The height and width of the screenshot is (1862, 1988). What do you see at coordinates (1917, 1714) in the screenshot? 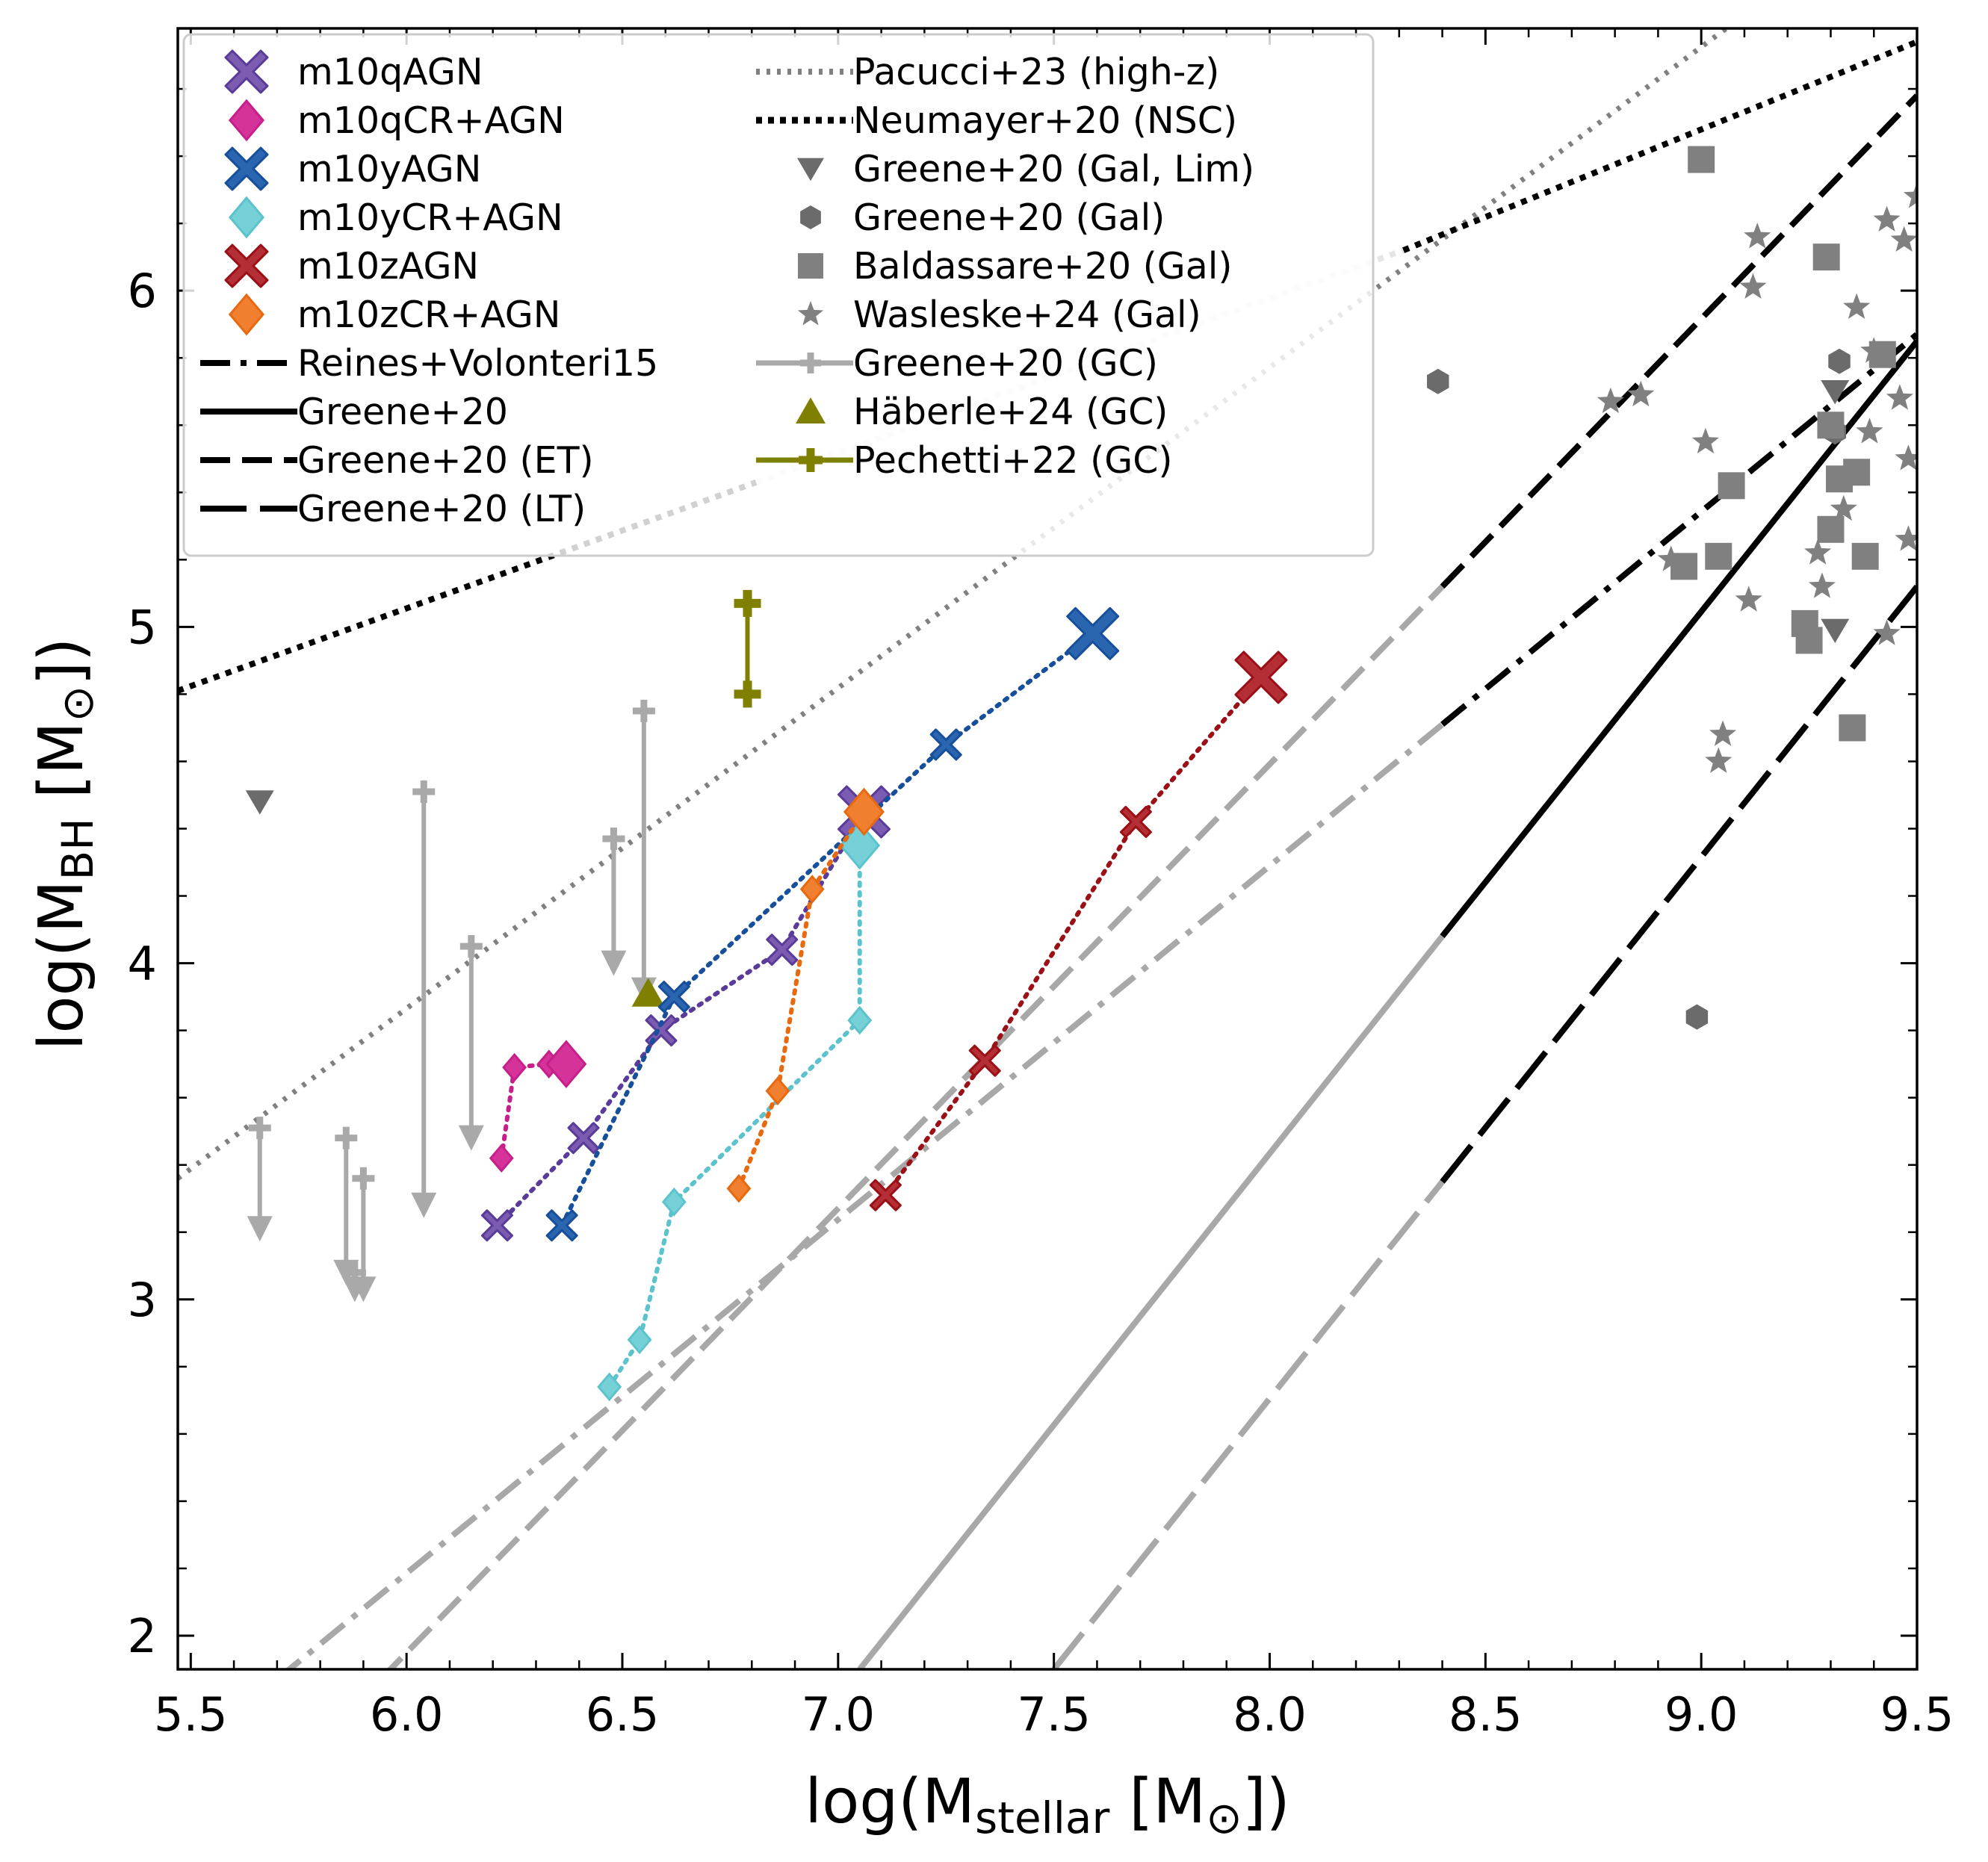
I see `x-tick-label: 9.5` at bounding box center [1917, 1714].